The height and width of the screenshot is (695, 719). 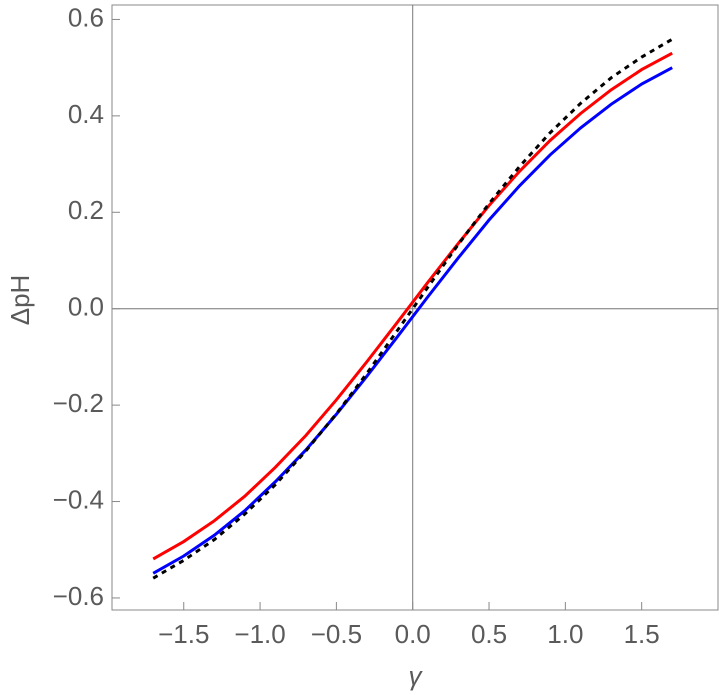 I want to click on x-tick-label: 0.5, so click(x=489, y=634).